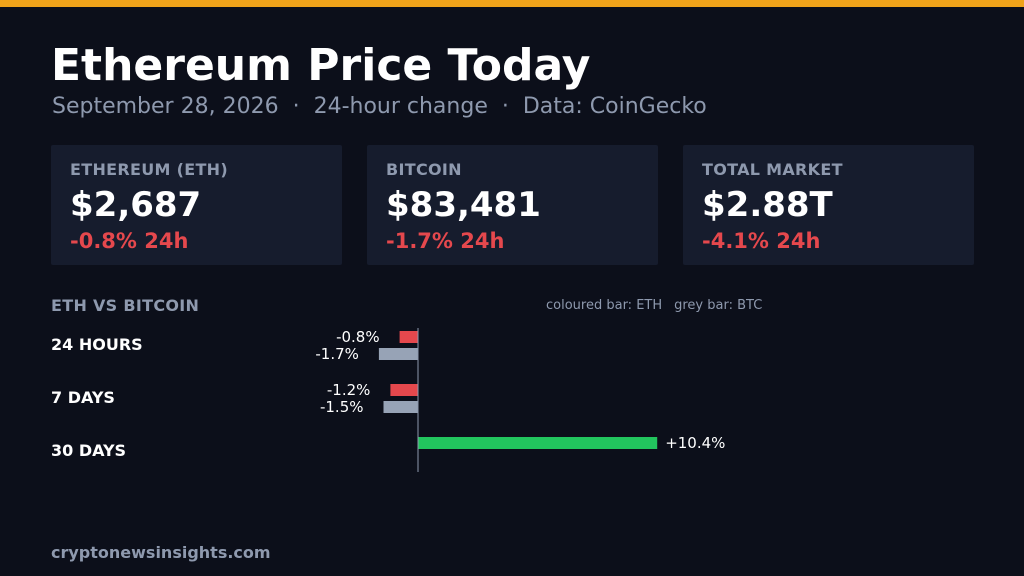 The image size is (1024, 576). What do you see at coordinates (358, 337) in the screenshot?
I see `eth-value-label: -0.8%` at bounding box center [358, 337].